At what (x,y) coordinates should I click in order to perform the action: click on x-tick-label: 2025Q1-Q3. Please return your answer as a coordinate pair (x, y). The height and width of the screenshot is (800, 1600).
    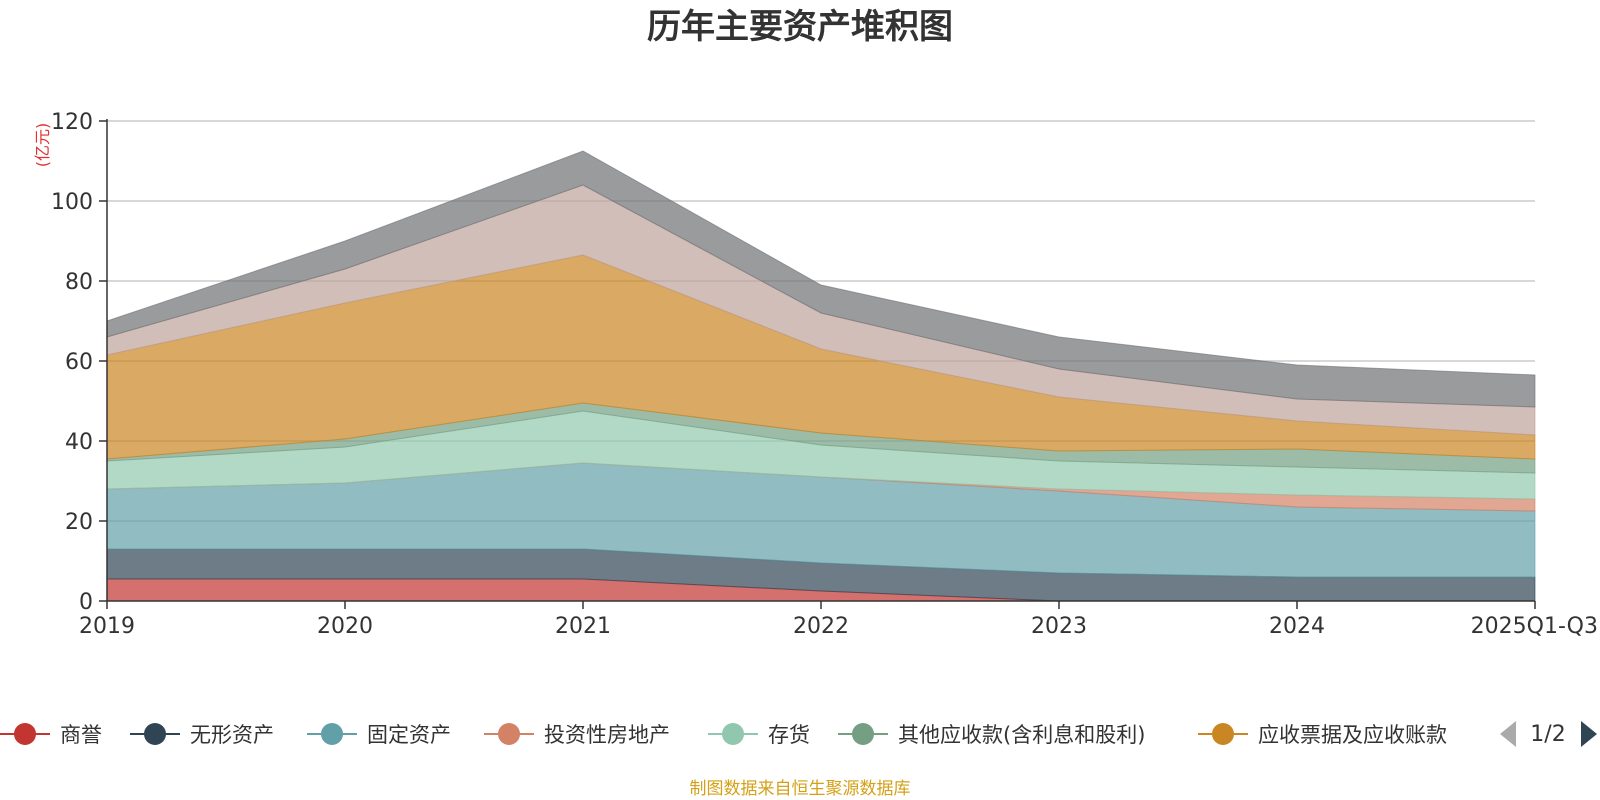
    Looking at the image, I should click on (1534, 626).